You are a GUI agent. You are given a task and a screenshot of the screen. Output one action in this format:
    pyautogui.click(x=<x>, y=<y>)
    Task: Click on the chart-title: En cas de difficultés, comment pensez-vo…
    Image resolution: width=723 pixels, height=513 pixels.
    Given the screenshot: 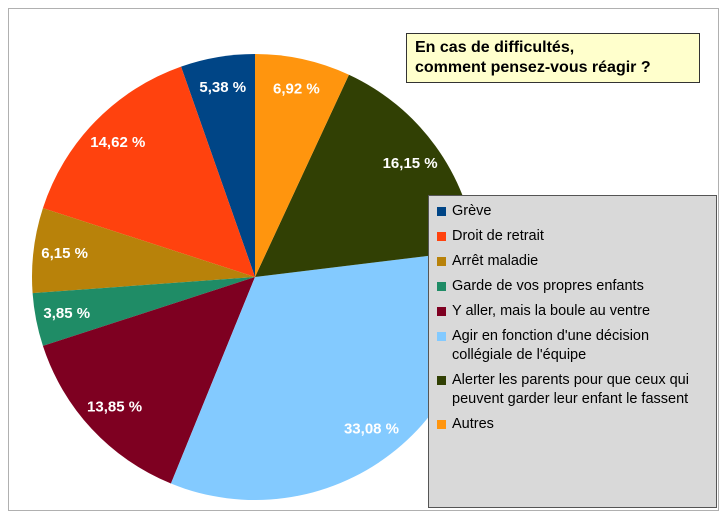 What is the action you would take?
    pyautogui.click(x=553, y=58)
    